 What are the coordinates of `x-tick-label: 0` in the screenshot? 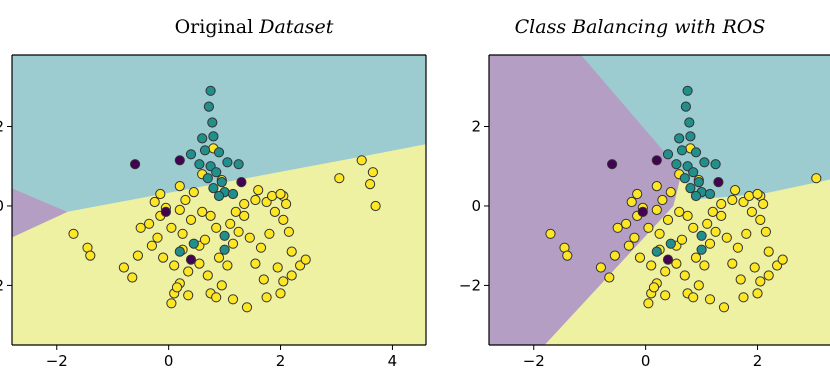 It's located at (169, 361).